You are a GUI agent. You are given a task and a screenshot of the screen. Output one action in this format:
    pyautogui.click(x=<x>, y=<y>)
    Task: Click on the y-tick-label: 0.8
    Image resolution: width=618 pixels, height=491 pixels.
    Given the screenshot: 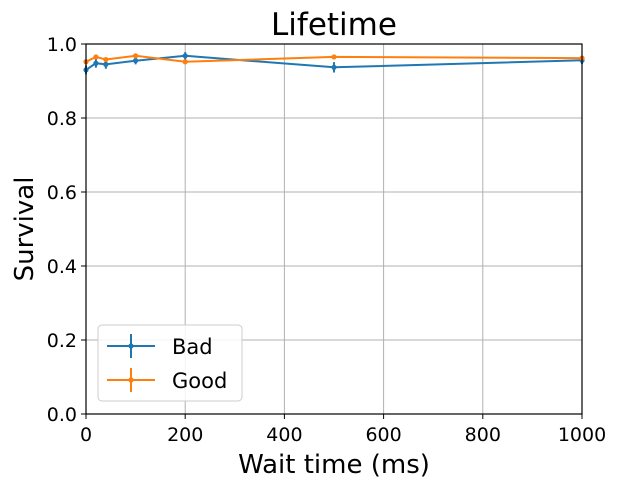 What is the action you would take?
    pyautogui.click(x=62, y=119)
    